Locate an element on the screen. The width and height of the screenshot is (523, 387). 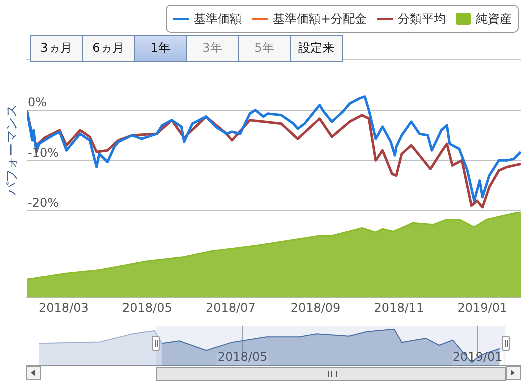
x-tick-label: 2019/01 is located at coordinates (483, 307).